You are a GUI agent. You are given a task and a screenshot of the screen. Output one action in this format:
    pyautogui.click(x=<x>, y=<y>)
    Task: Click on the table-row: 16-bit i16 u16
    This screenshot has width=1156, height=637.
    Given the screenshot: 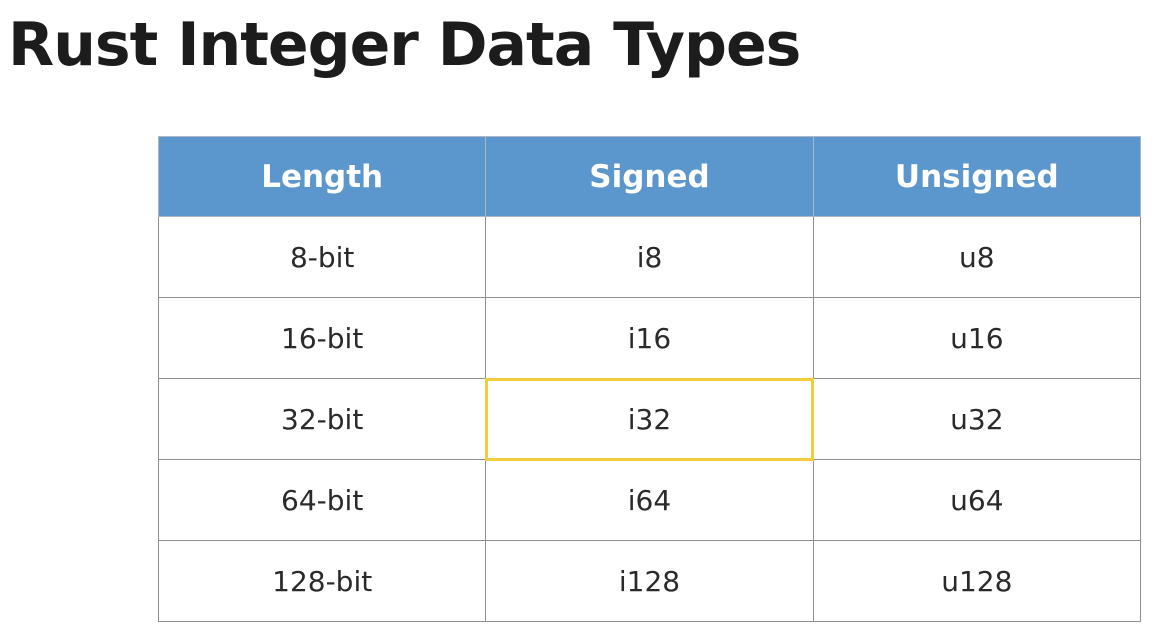 What is the action you would take?
    pyautogui.click(x=649, y=338)
    